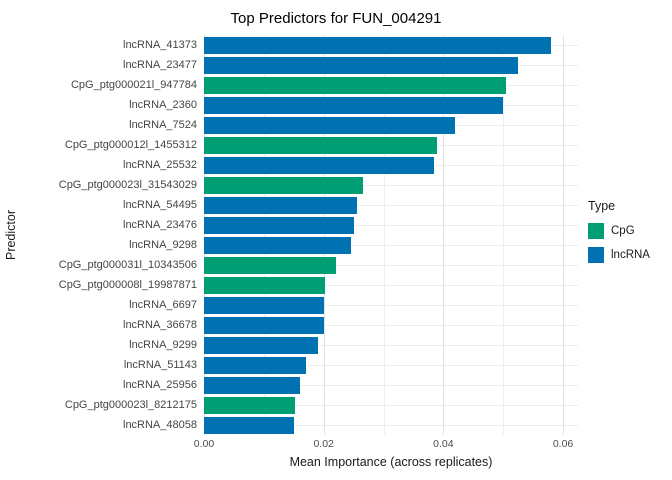  I want to click on category-label: lncRNA_25956, so click(160, 385).